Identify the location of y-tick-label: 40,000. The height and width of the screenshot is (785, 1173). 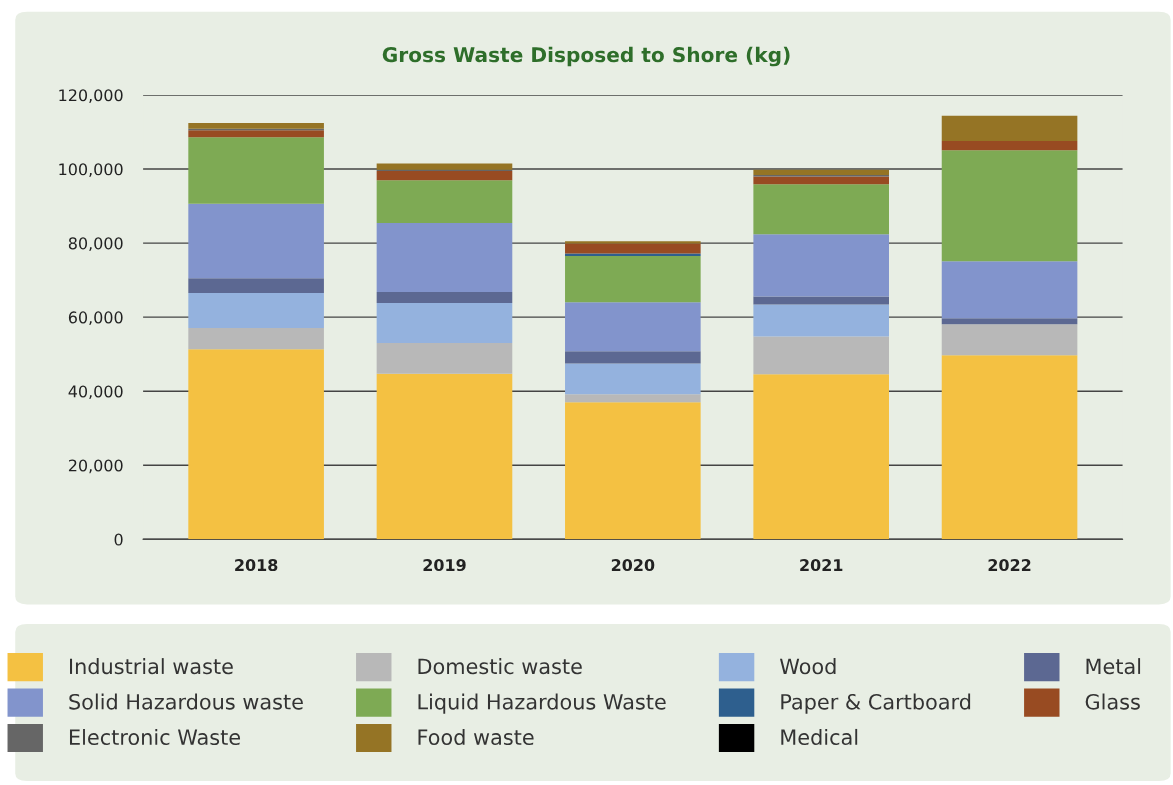
(95, 392).